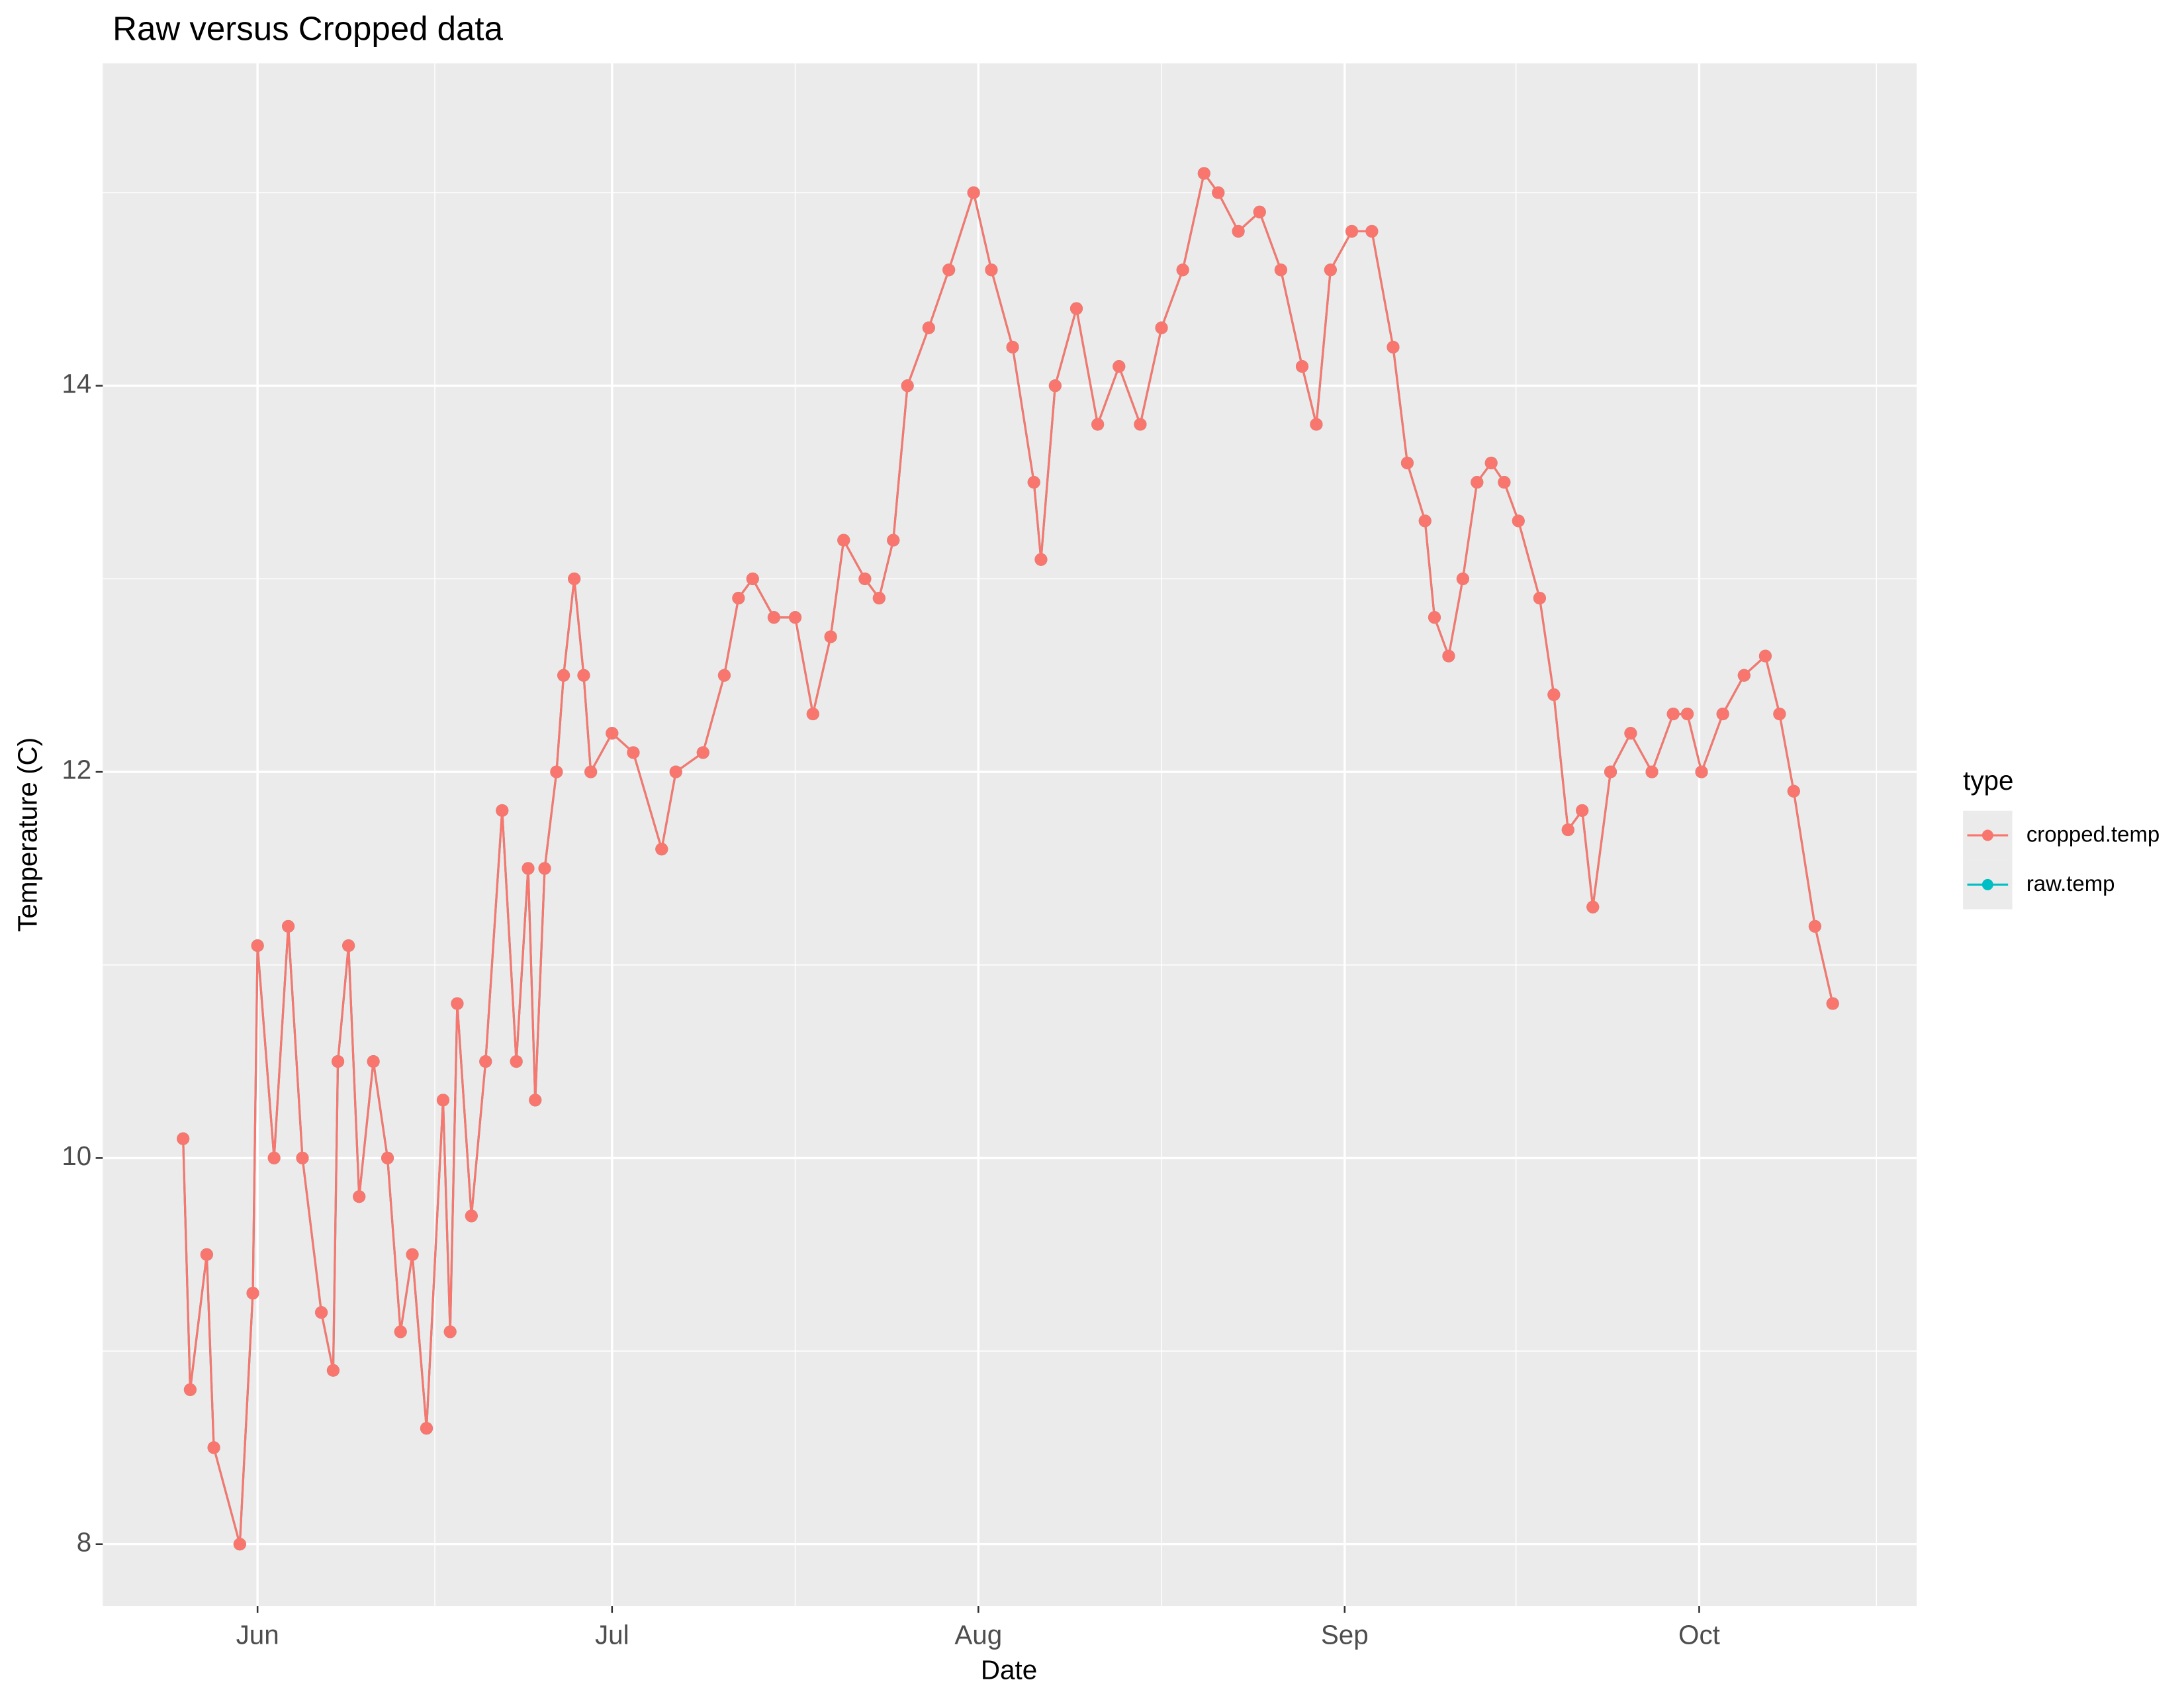 The height and width of the screenshot is (1688, 2184). Describe the element at coordinates (978, 1634) in the screenshot. I see `x-tick-label: Aug` at that location.